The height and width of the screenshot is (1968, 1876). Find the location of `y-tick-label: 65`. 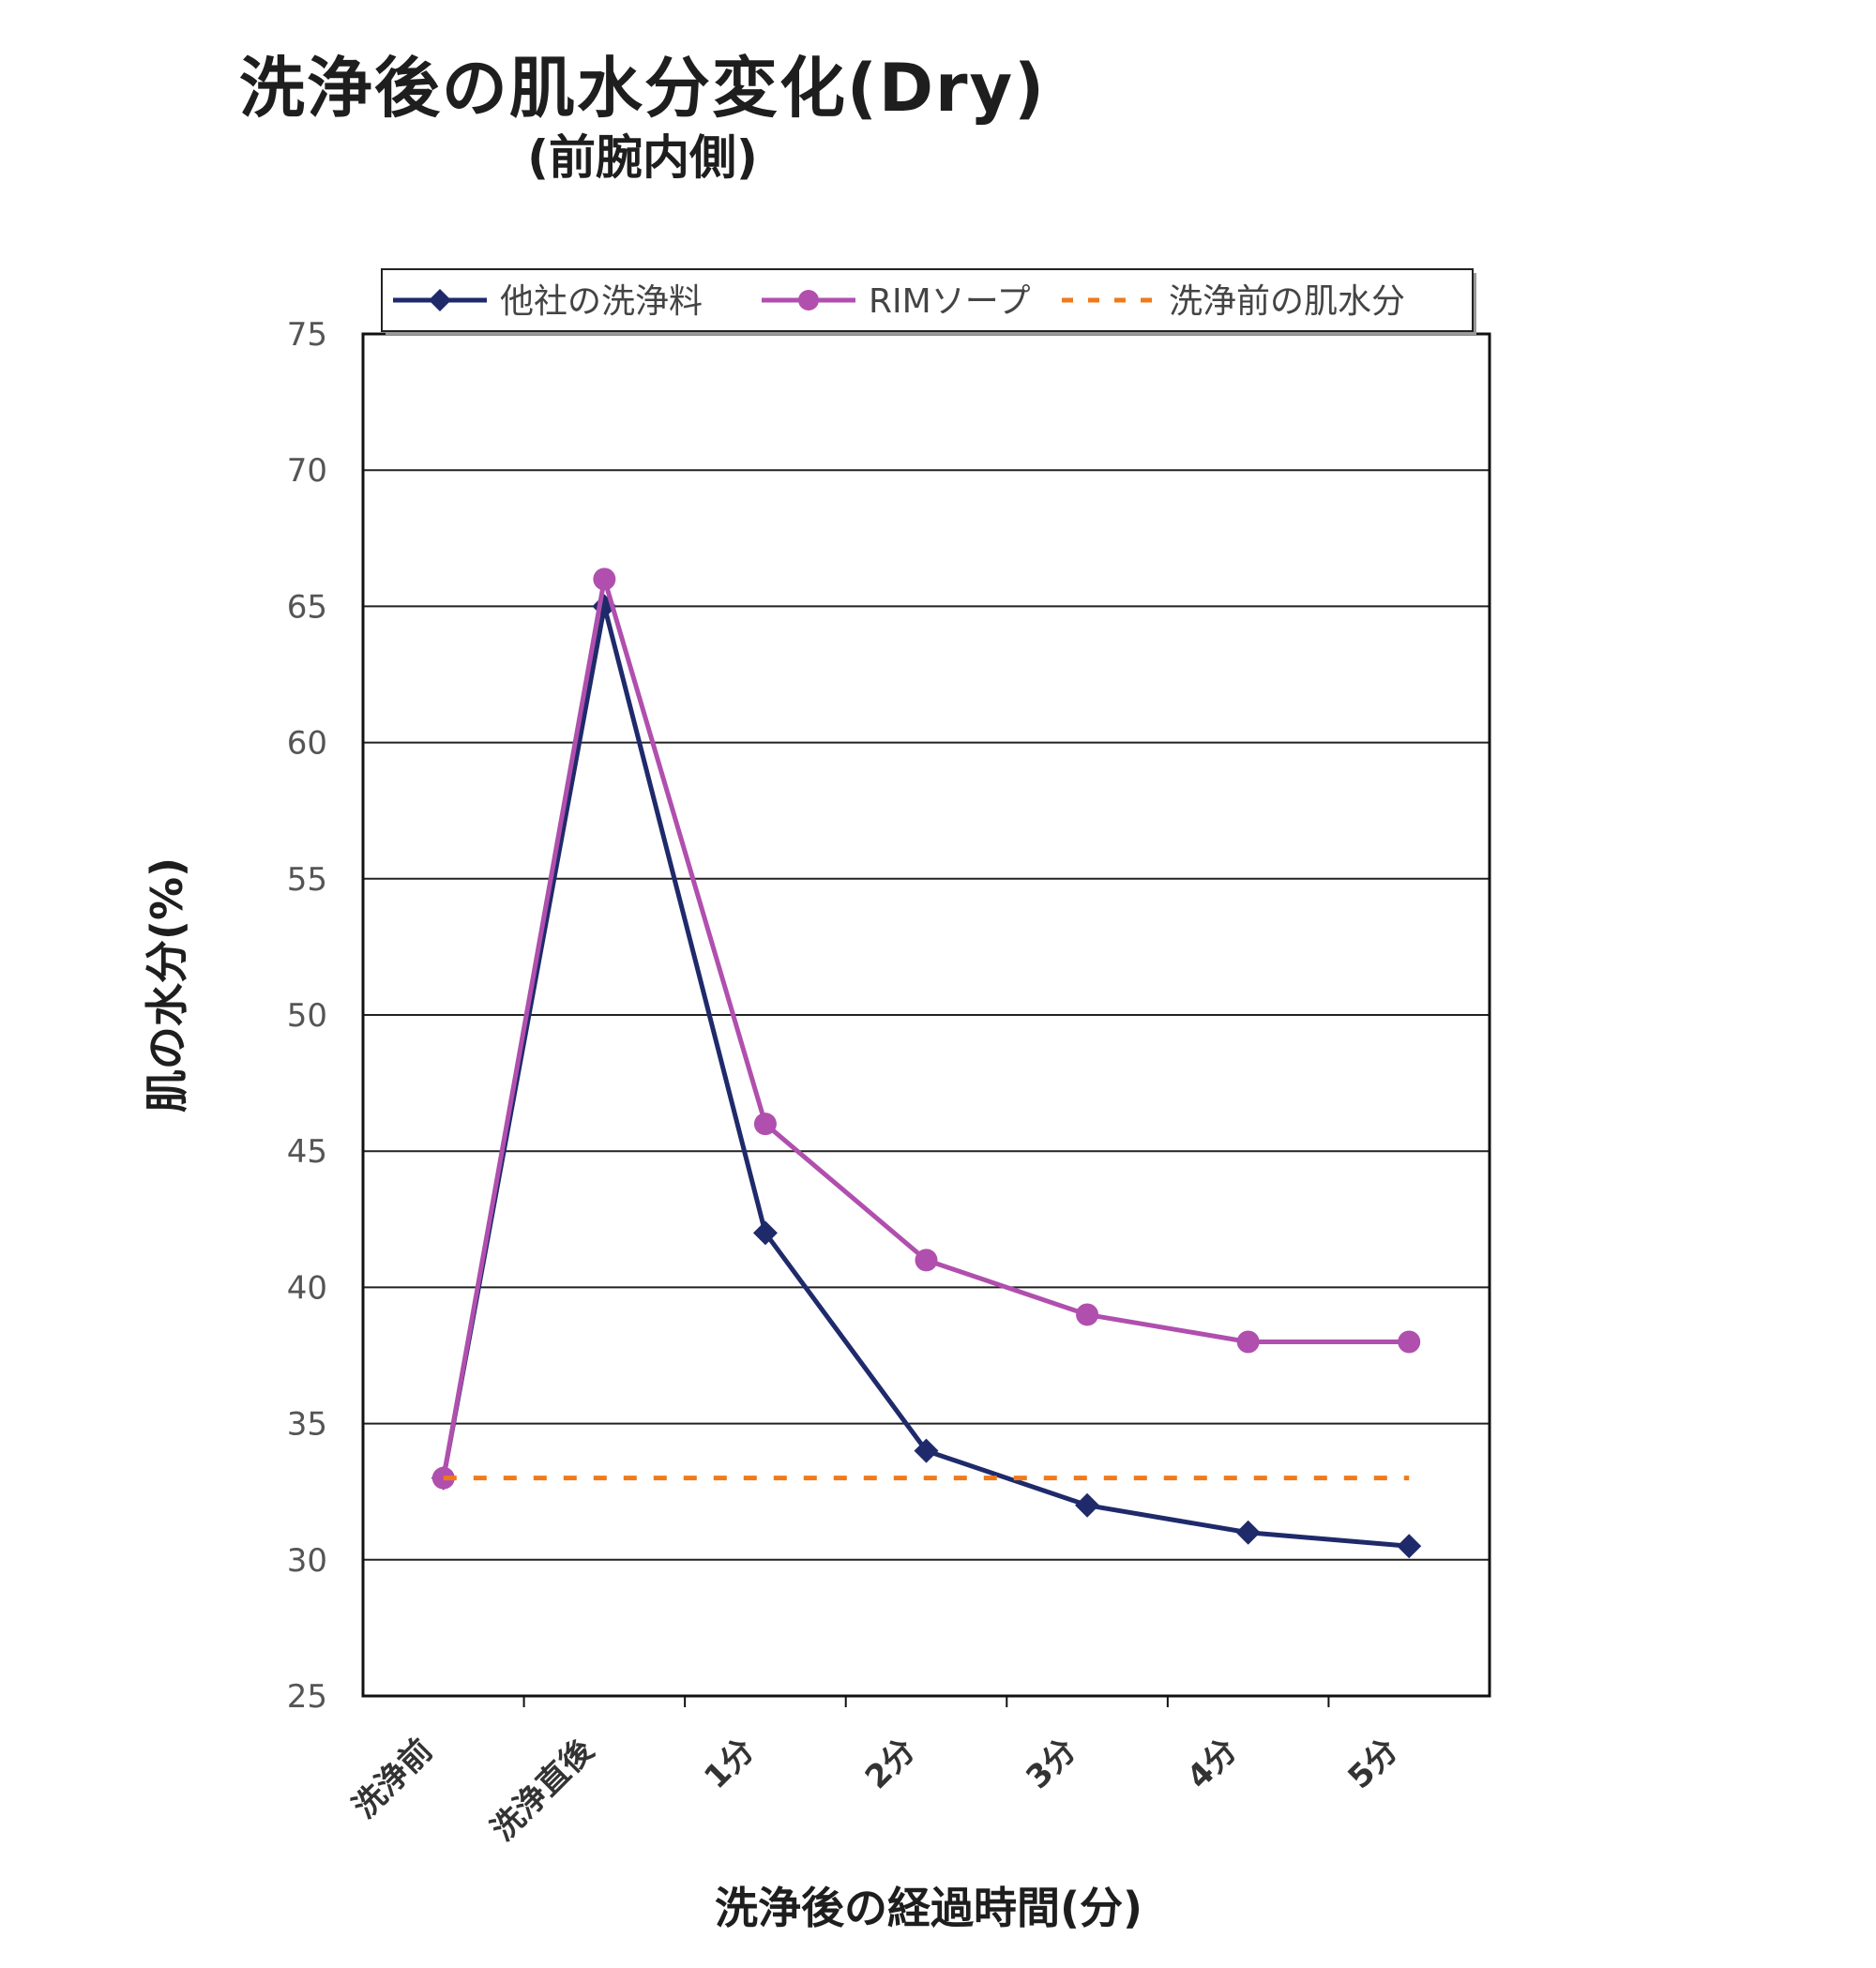

y-tick-label: 65 is located at coordinates (307, 607).